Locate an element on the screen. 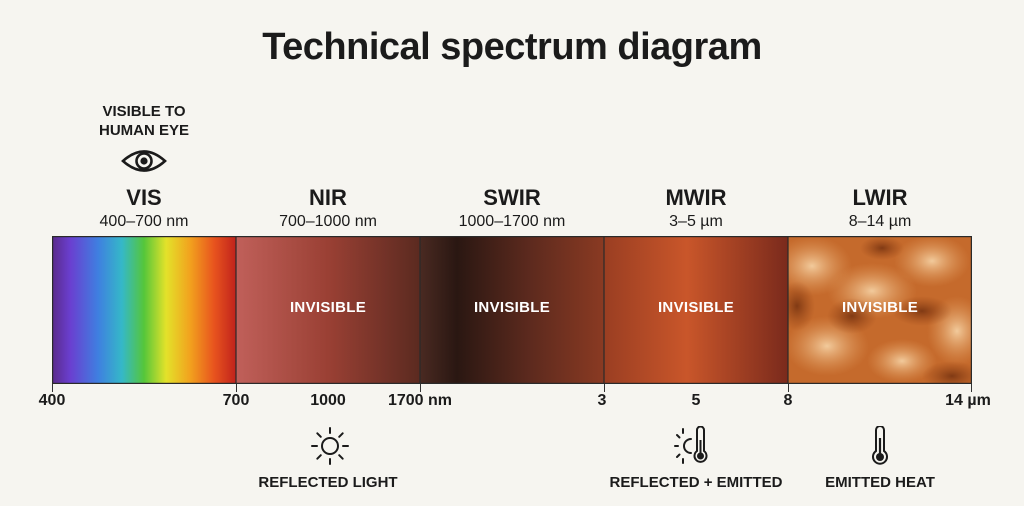 This screenshot has height=506, width=1024. band-header-mwir: MWIR 3–5 µm is located at coordinates (696, 209).